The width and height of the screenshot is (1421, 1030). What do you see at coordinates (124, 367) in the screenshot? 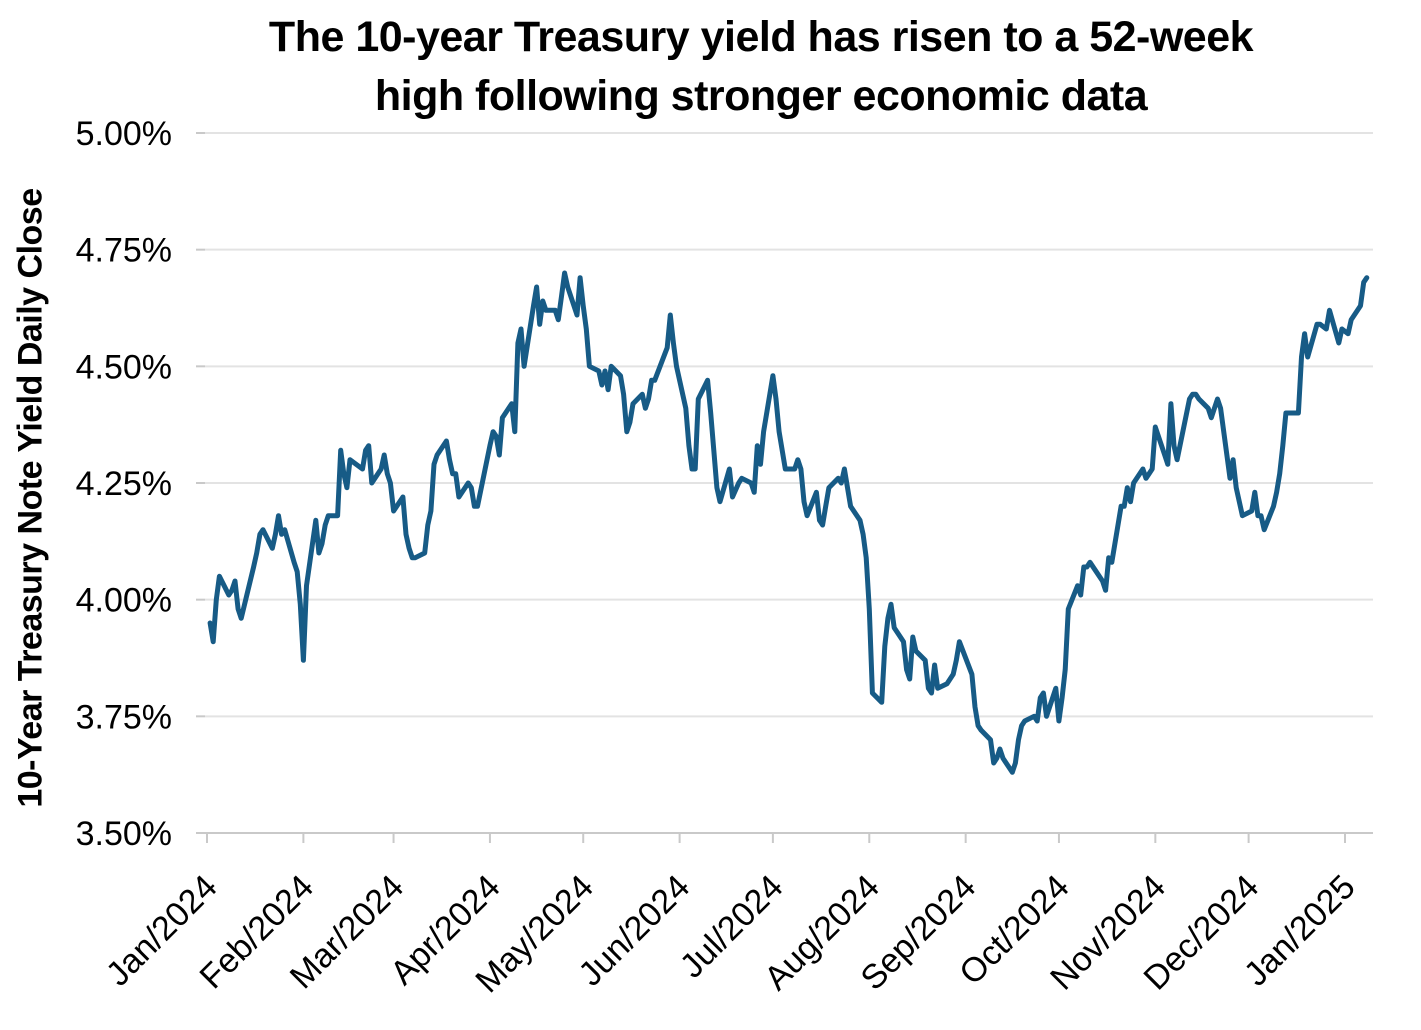
I see `y-tick-label: 4.50%` at bounding box center [124, 367].